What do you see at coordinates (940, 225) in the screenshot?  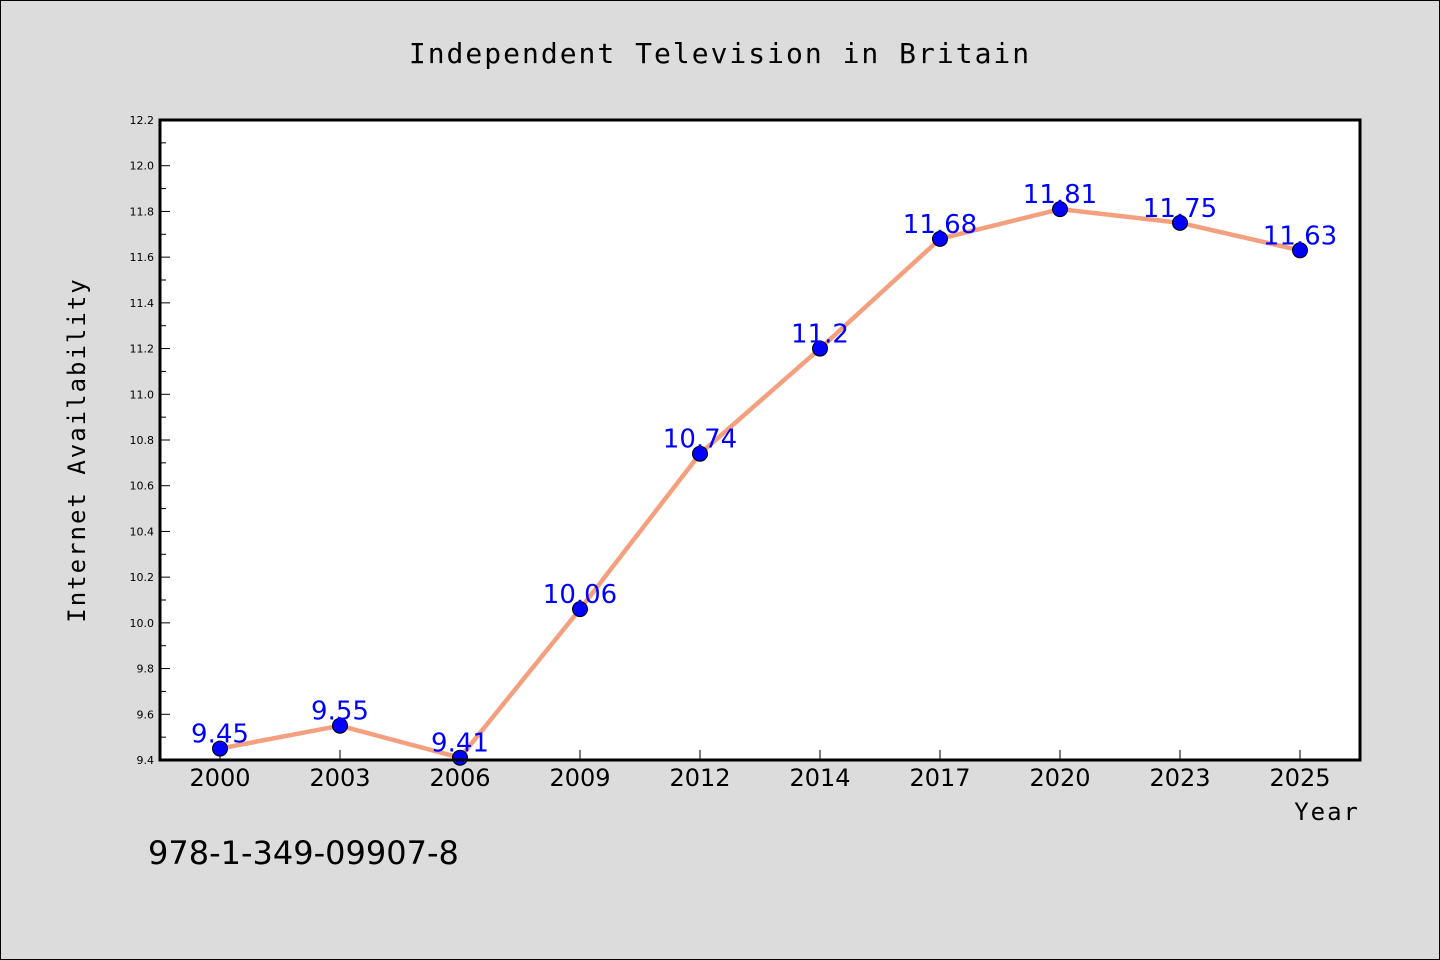 I see `data-label: 11.68` at bounding box center [940, 225].